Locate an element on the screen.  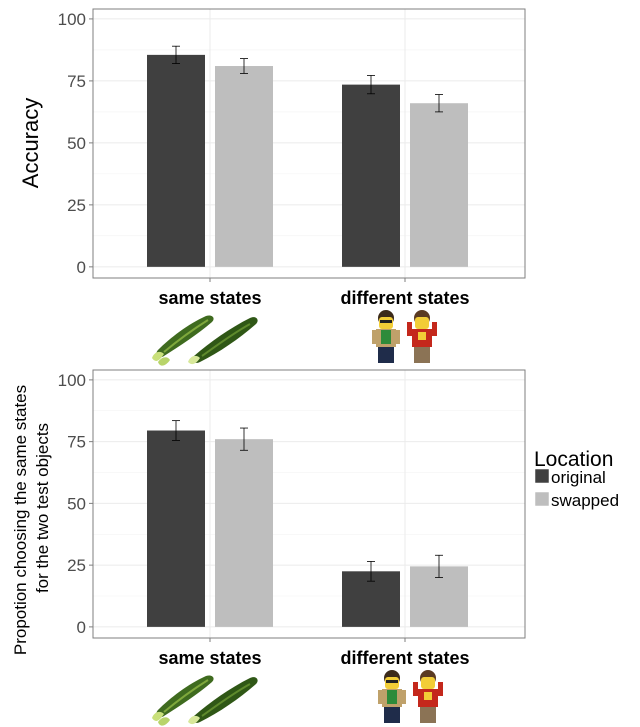
panel-2-errorbars is located at coordinates (307, 501).